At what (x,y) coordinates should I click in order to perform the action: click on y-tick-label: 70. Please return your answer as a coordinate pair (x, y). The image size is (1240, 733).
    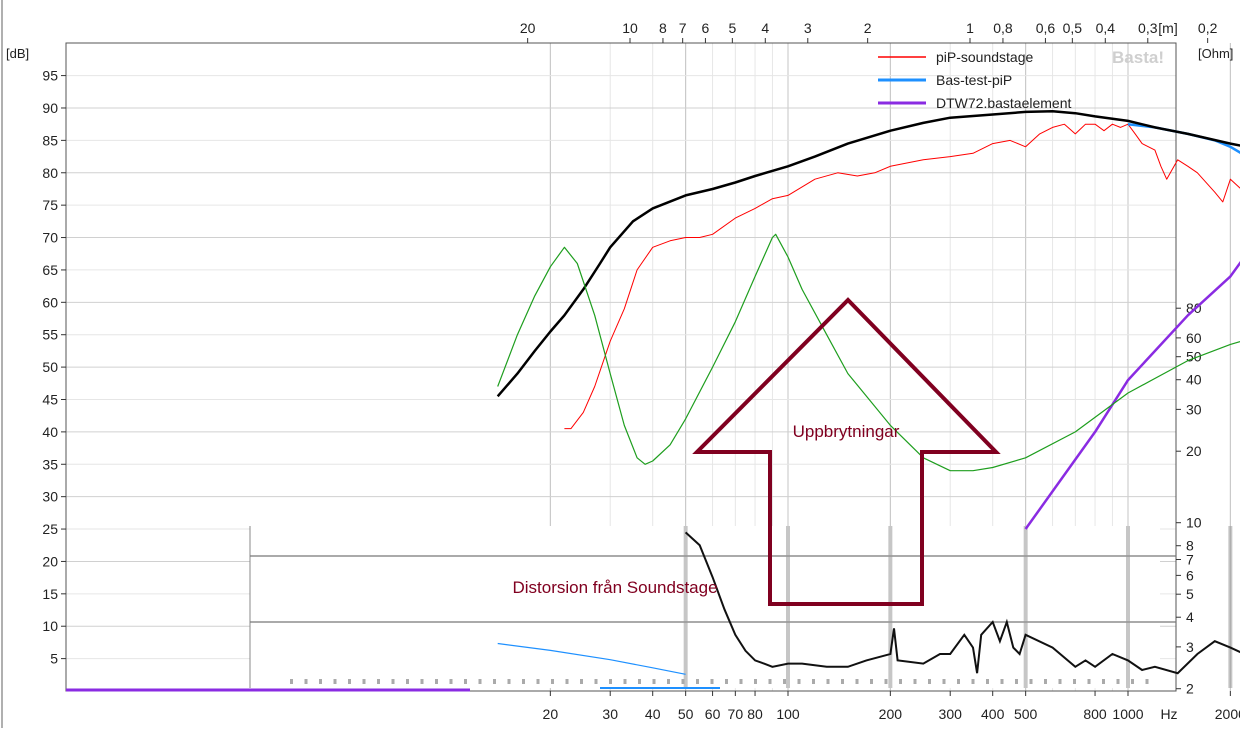
    Looking at the image, I should click on (50, 238).